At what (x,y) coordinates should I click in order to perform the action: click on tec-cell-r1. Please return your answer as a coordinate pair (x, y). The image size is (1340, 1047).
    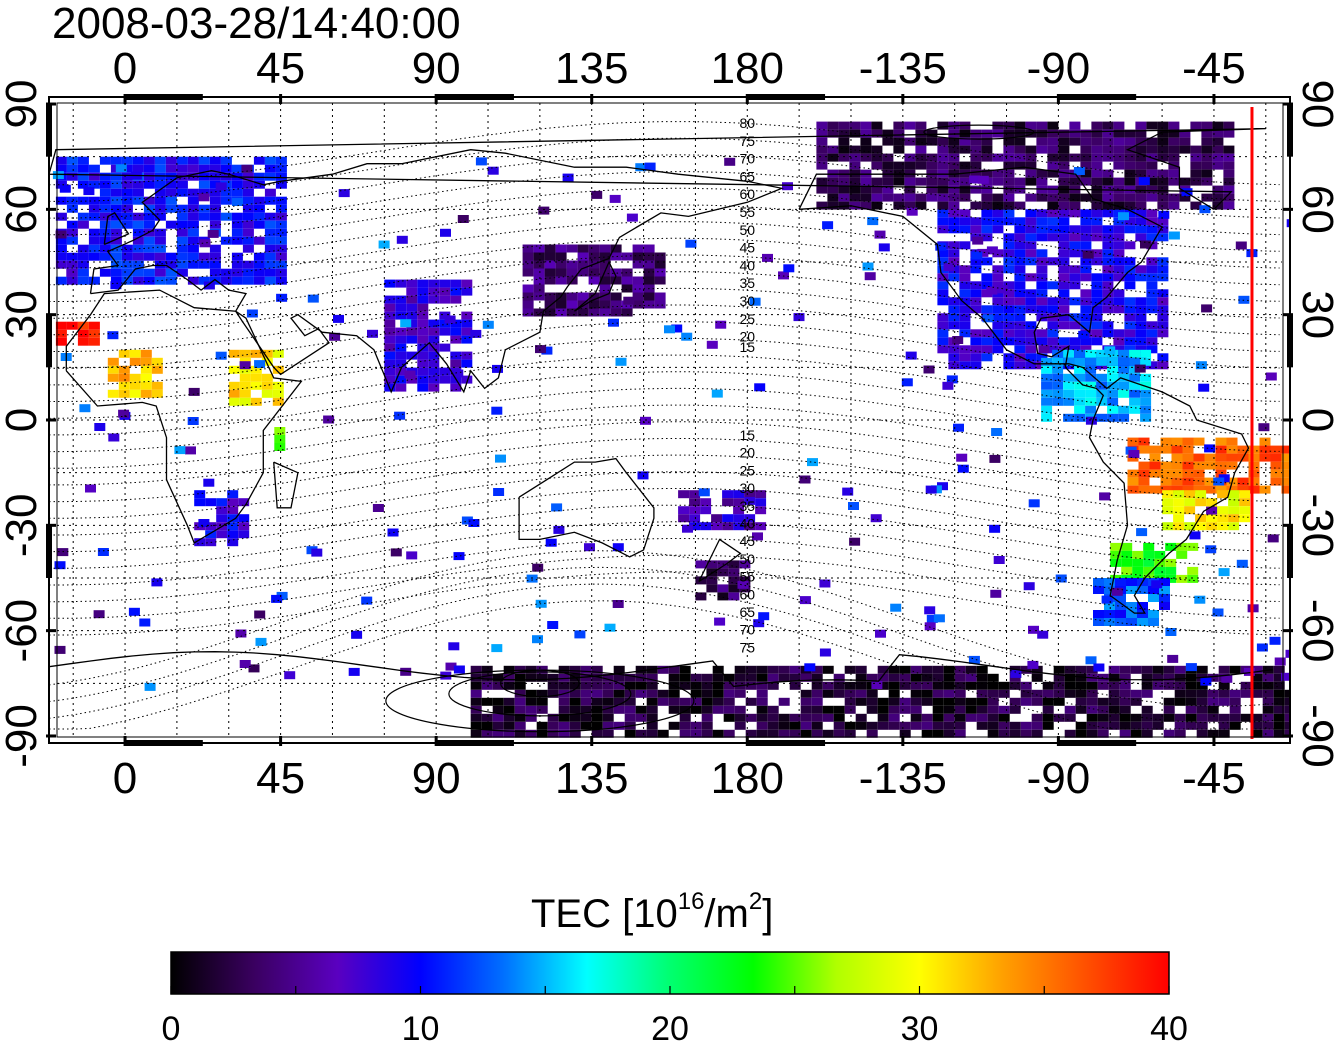
    Looking at the image, I should click on (61, 325).